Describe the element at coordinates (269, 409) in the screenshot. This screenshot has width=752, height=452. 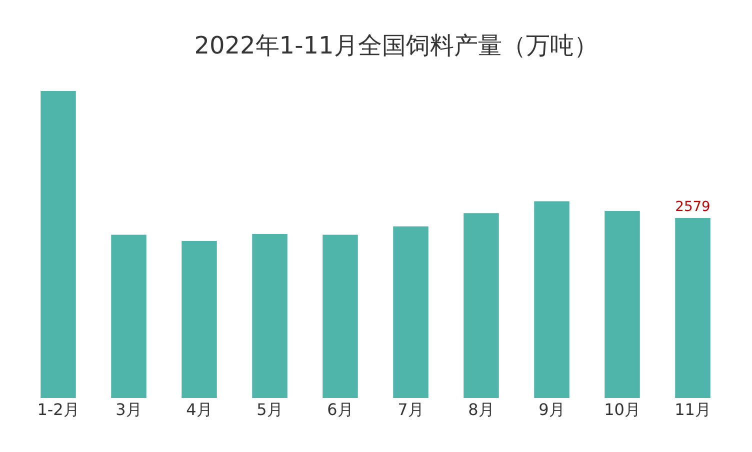
I see `x-tick-label: 5月` at that location.